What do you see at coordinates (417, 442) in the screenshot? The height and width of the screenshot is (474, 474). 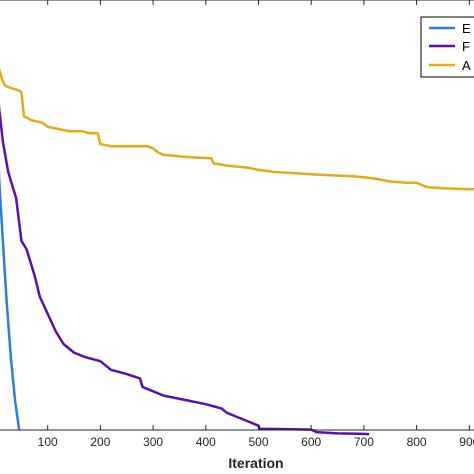 I see `x-tick-label-800: 800` at bounding box center [417, 442].